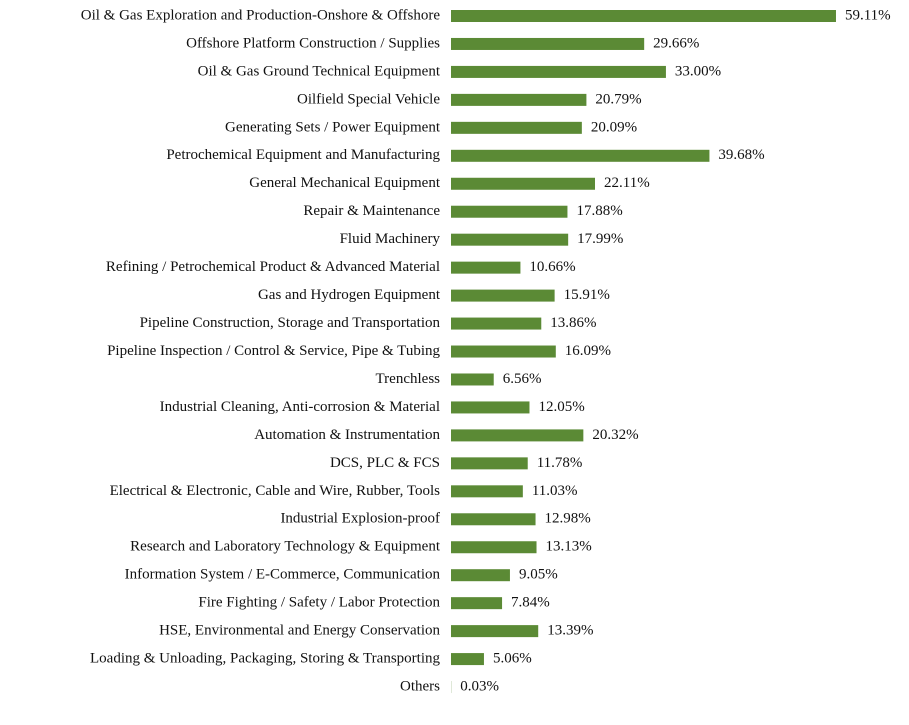  I want to click on category-label: Industrial Explosion-proof, so click(360, 519).